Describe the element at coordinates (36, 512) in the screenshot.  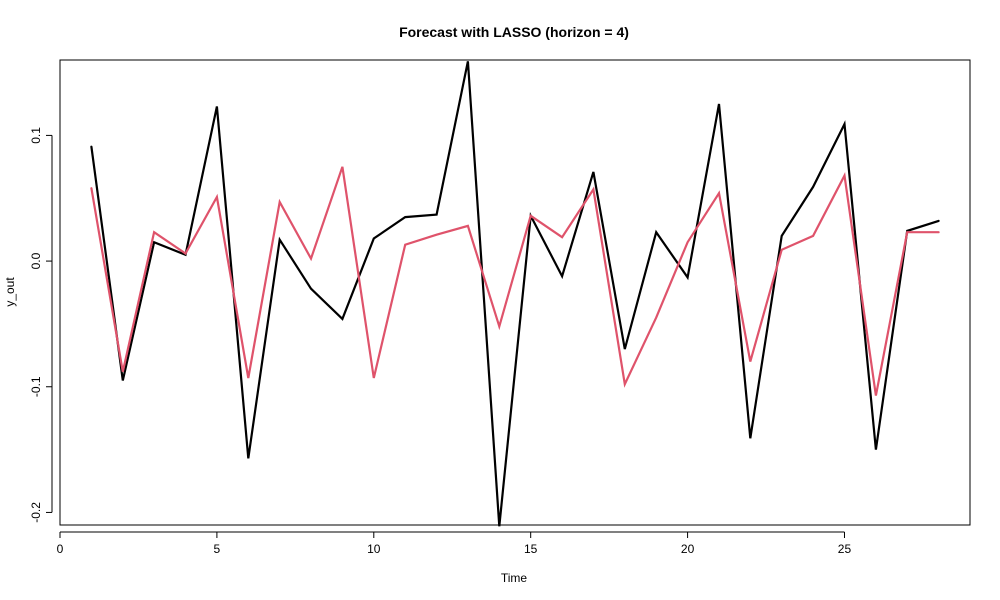
I see `y-tick-label: -0.2` at that location.